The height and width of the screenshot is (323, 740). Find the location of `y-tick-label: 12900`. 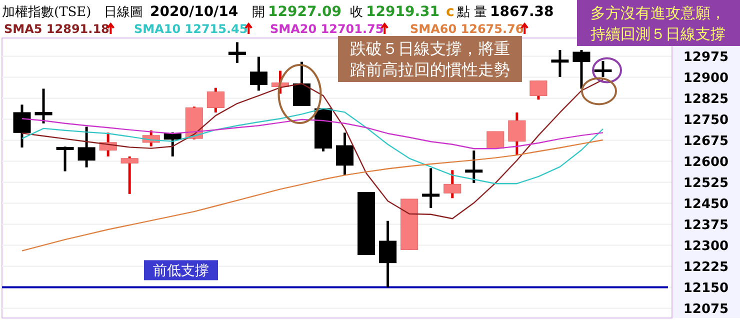

y-tick-label: 12900 is located at coordinates (706, 78).